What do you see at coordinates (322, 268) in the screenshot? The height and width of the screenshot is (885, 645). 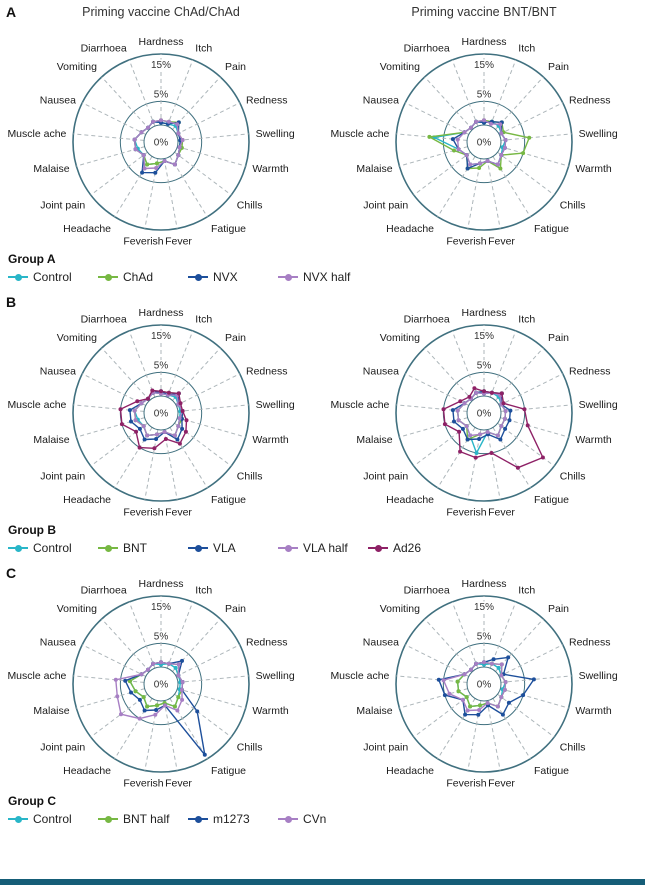 I see `legend-group-a: Group A Control ChAd NVX NVX half` at bounding box center [322, 268].